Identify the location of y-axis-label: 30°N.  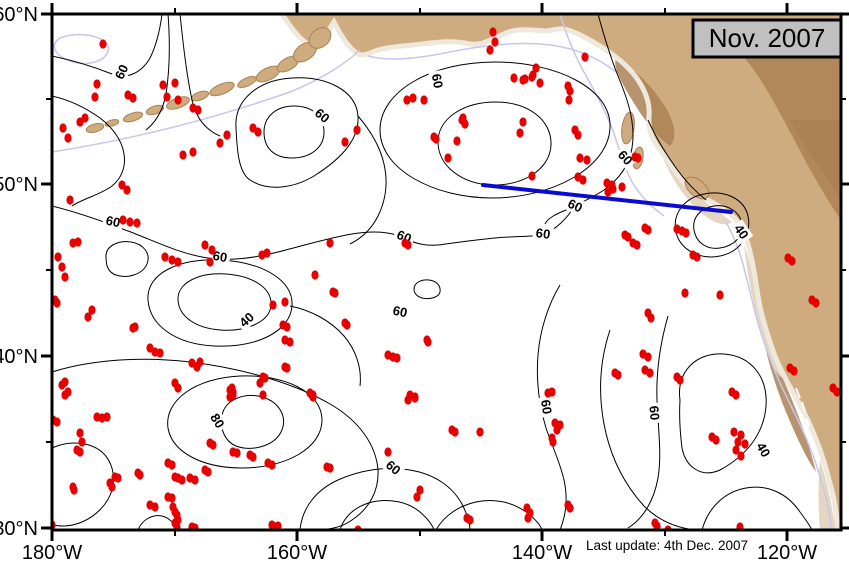
(19, 529).